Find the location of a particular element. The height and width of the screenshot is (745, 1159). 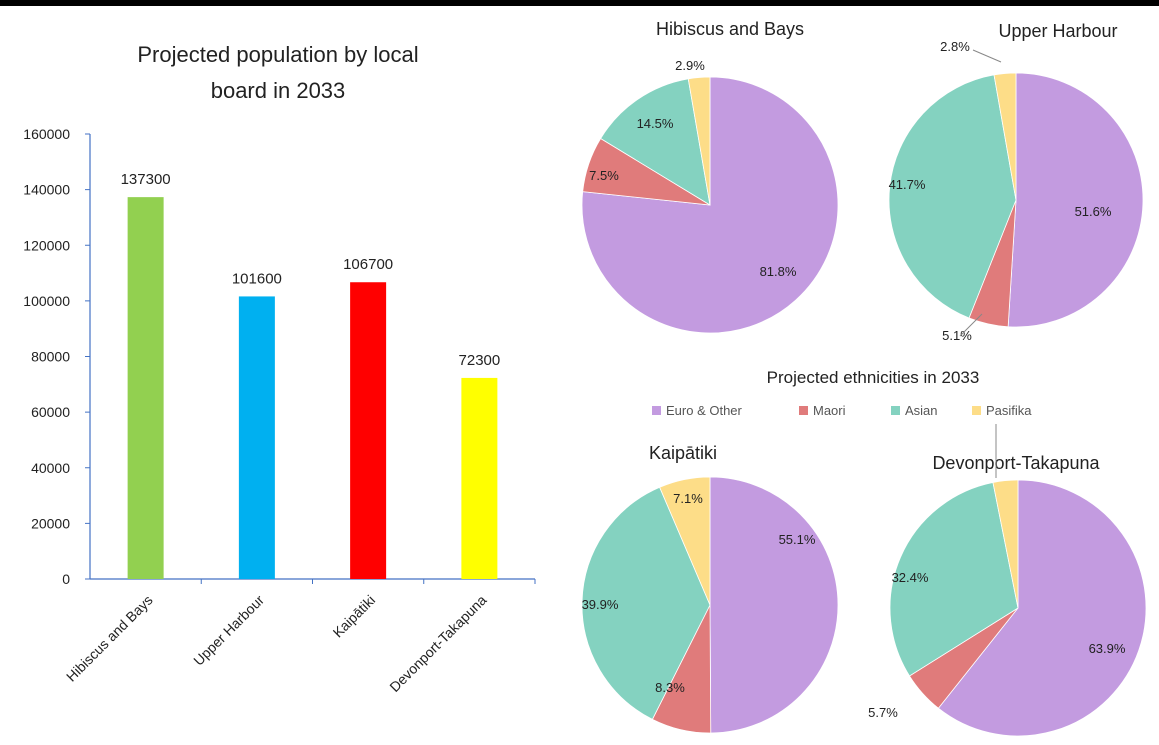

pie-3-data-label: 63.9% is located at coordinates (1107, 648).